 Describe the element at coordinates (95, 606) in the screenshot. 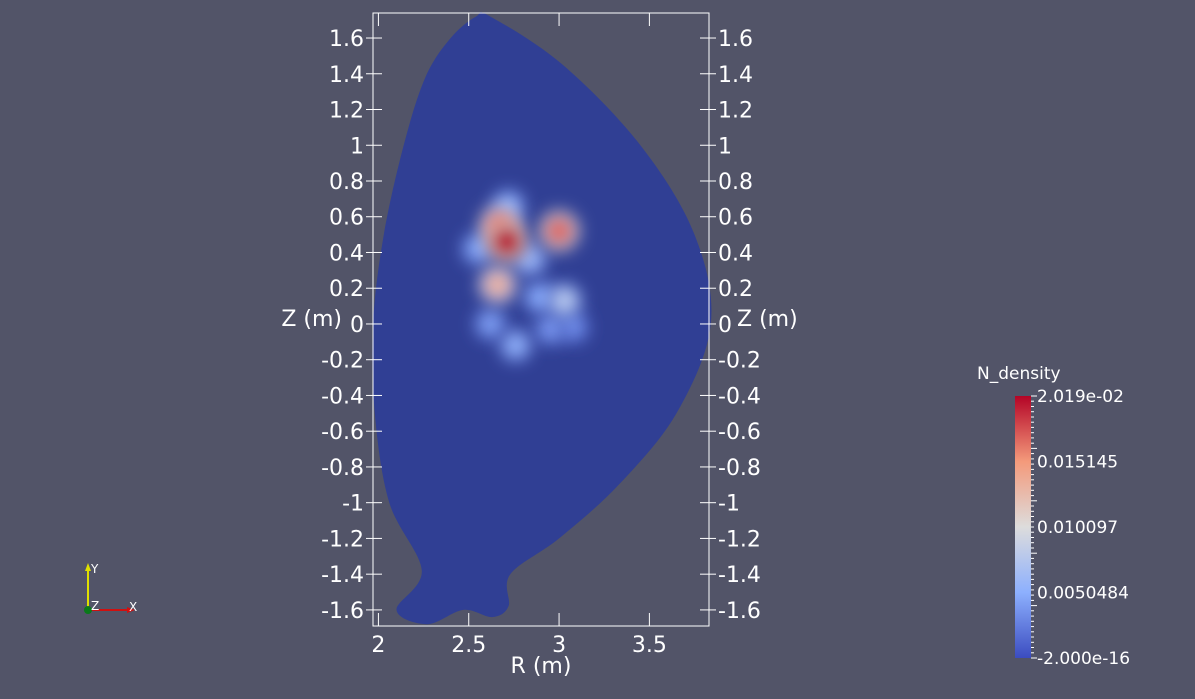

I see `orientation-z-label: Z` at that location.